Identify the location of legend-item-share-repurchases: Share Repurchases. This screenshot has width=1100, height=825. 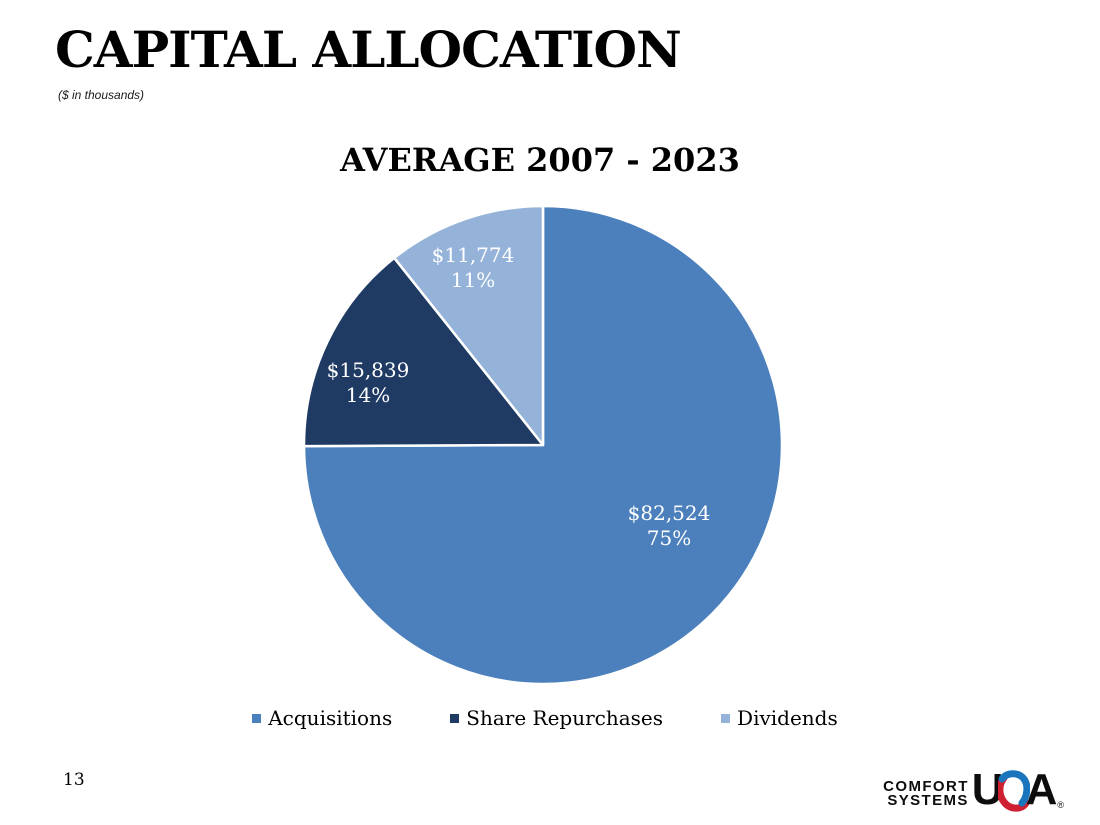
(556, 718).